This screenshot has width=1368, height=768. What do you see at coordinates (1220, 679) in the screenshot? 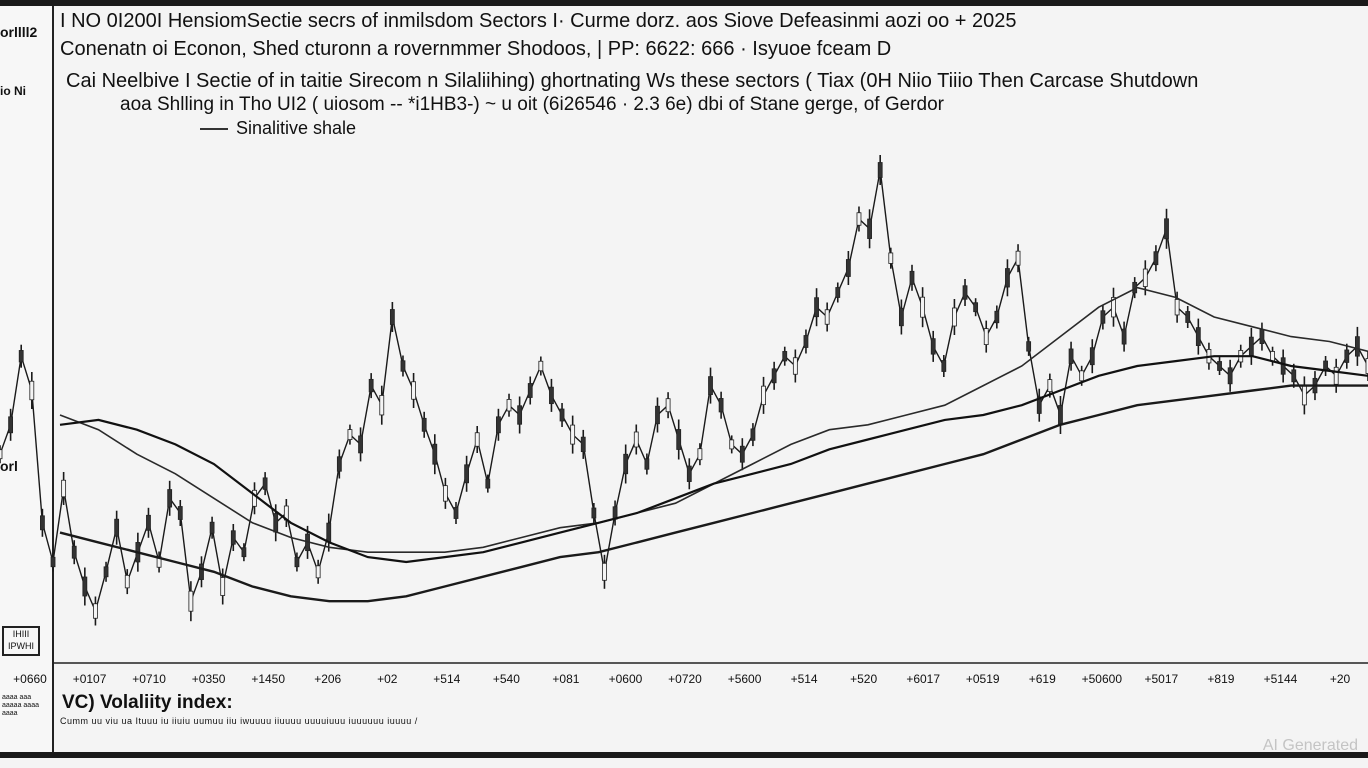
I see `x-tick-label: +819` at bounding box center [1220, 679].